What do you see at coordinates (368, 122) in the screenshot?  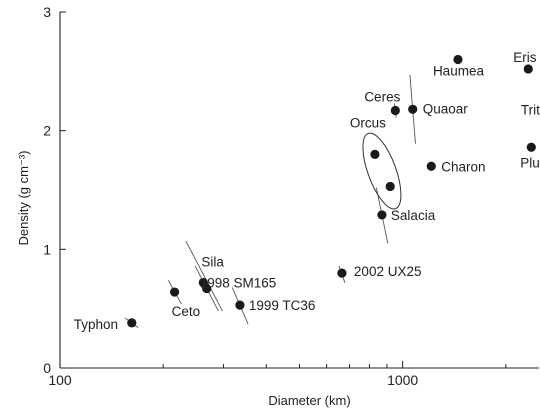 I see `label-orcus: Orcus` at bounding box center [368, 122].